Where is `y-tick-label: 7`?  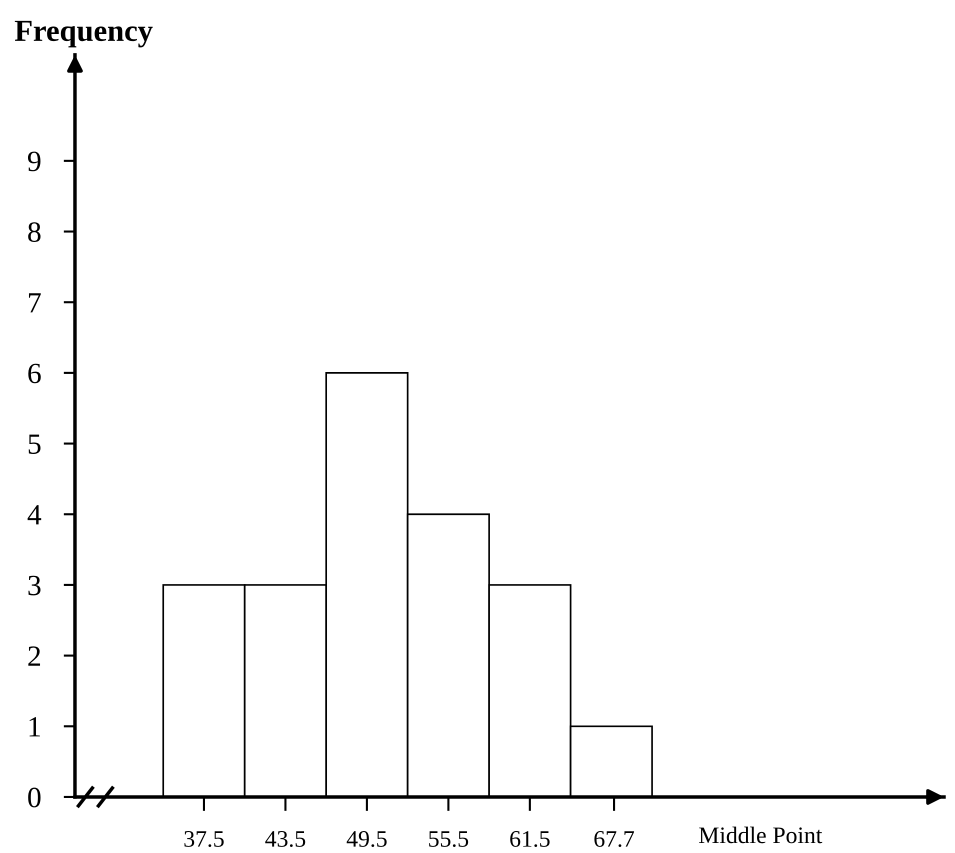
y-tick-label: 7 is located at coordinates (34, 302).